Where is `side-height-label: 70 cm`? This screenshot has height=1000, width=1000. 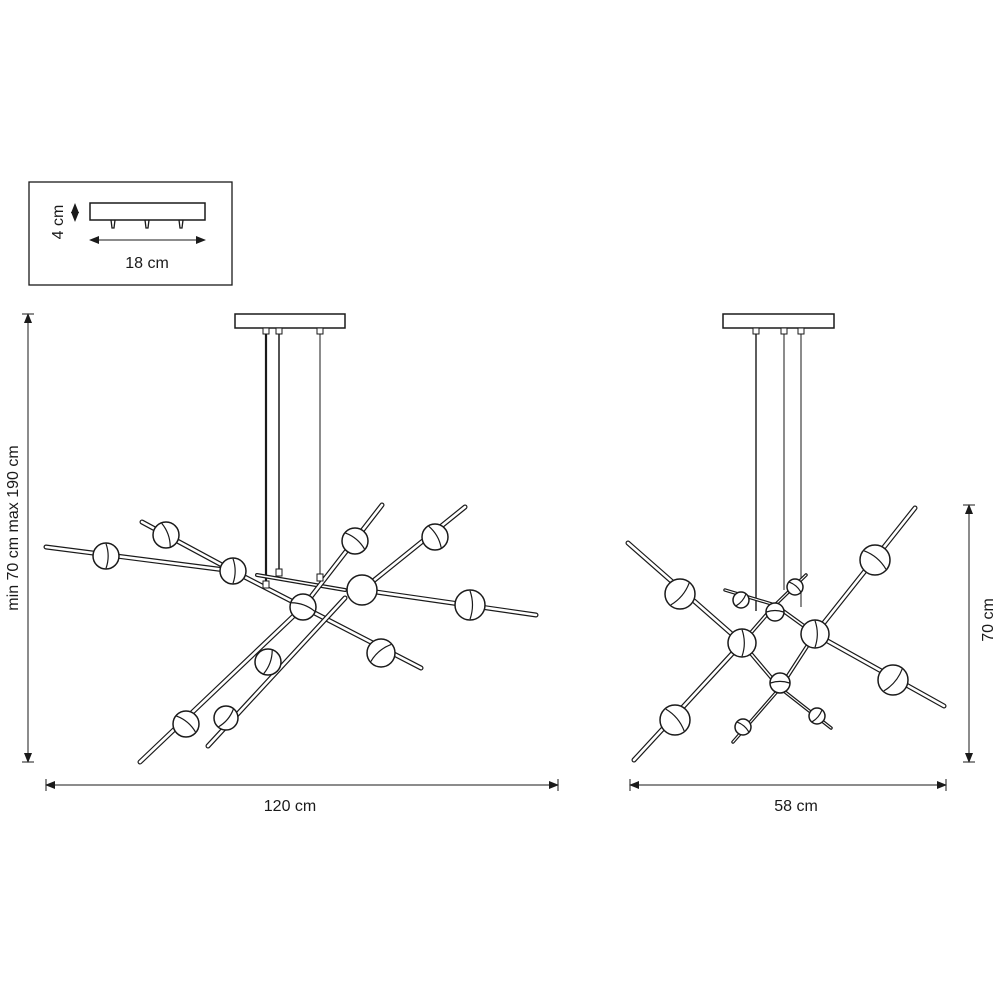
side-height-label: 70 cm is located at coordinates (988, 620).